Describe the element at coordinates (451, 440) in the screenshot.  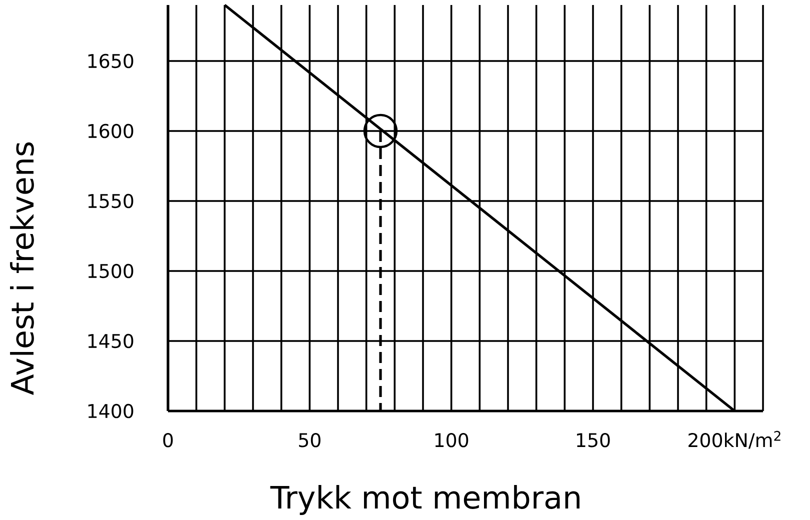
I see `x-tick-label: 100` at that location.